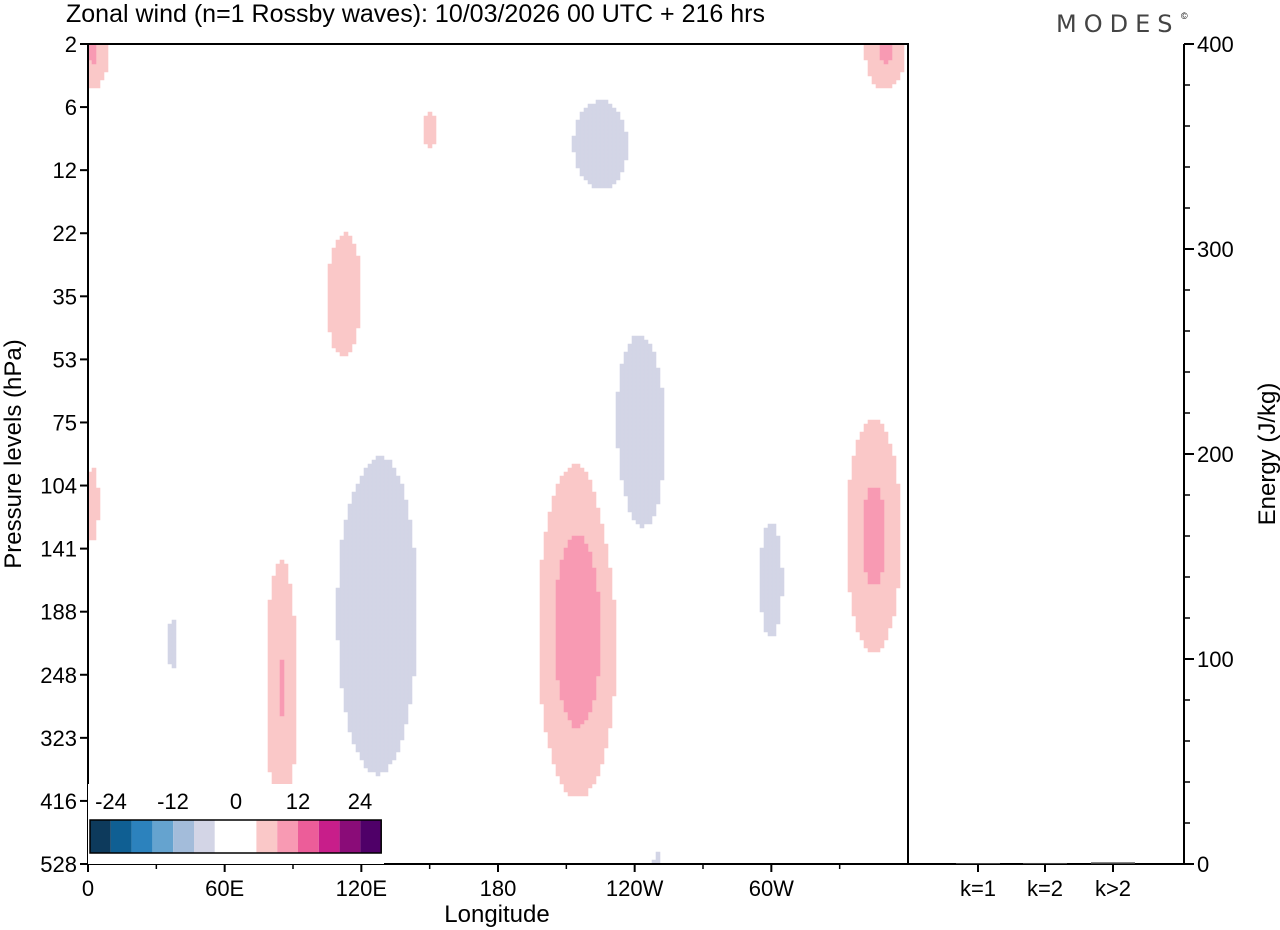  I want to click on y-tick-label: 248, so click(58, 675).